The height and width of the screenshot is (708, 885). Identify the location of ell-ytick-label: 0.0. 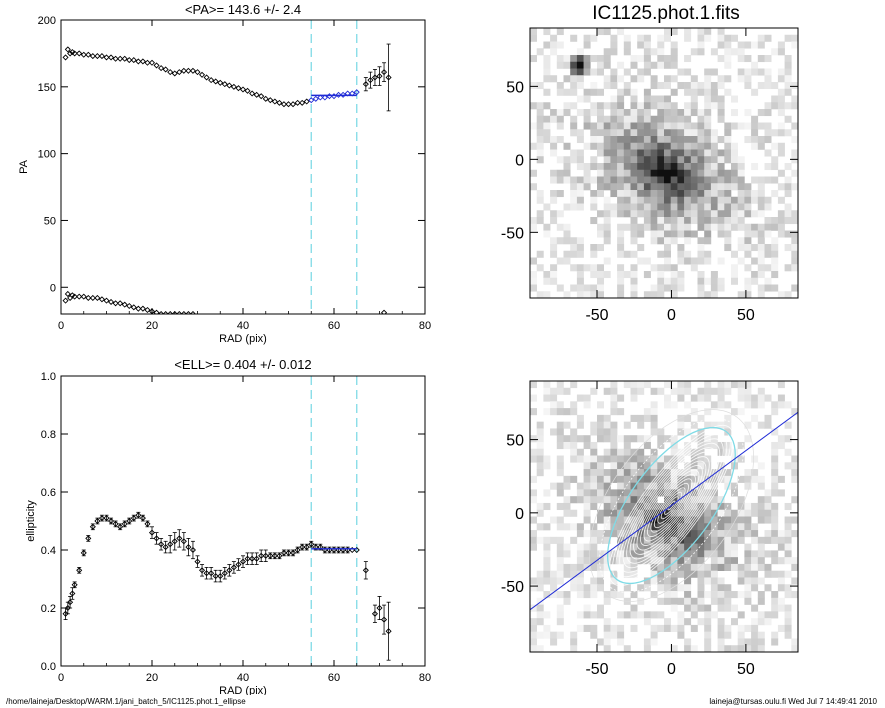
(48, 667).